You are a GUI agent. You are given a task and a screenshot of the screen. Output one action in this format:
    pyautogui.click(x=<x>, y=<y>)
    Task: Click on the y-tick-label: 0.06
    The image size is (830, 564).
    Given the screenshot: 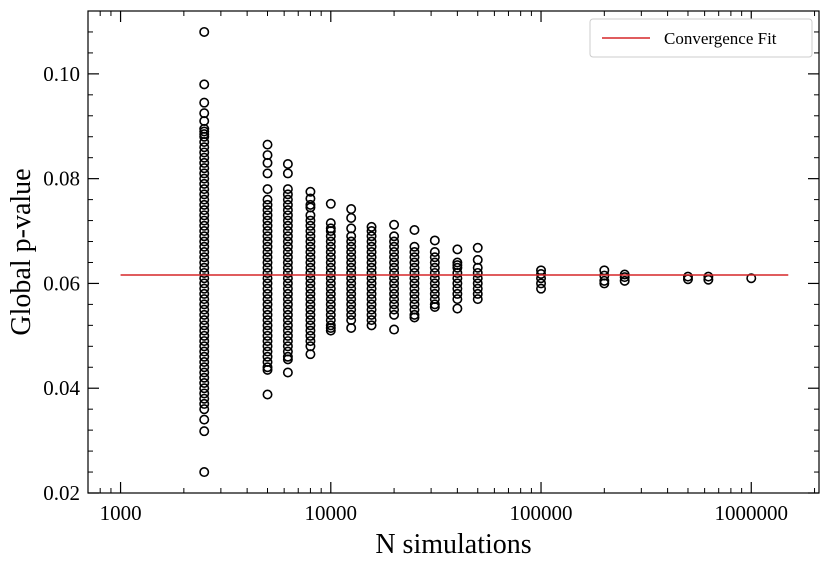 What is the action you would take?
    pyautogui.click(x=61, y=283)
    